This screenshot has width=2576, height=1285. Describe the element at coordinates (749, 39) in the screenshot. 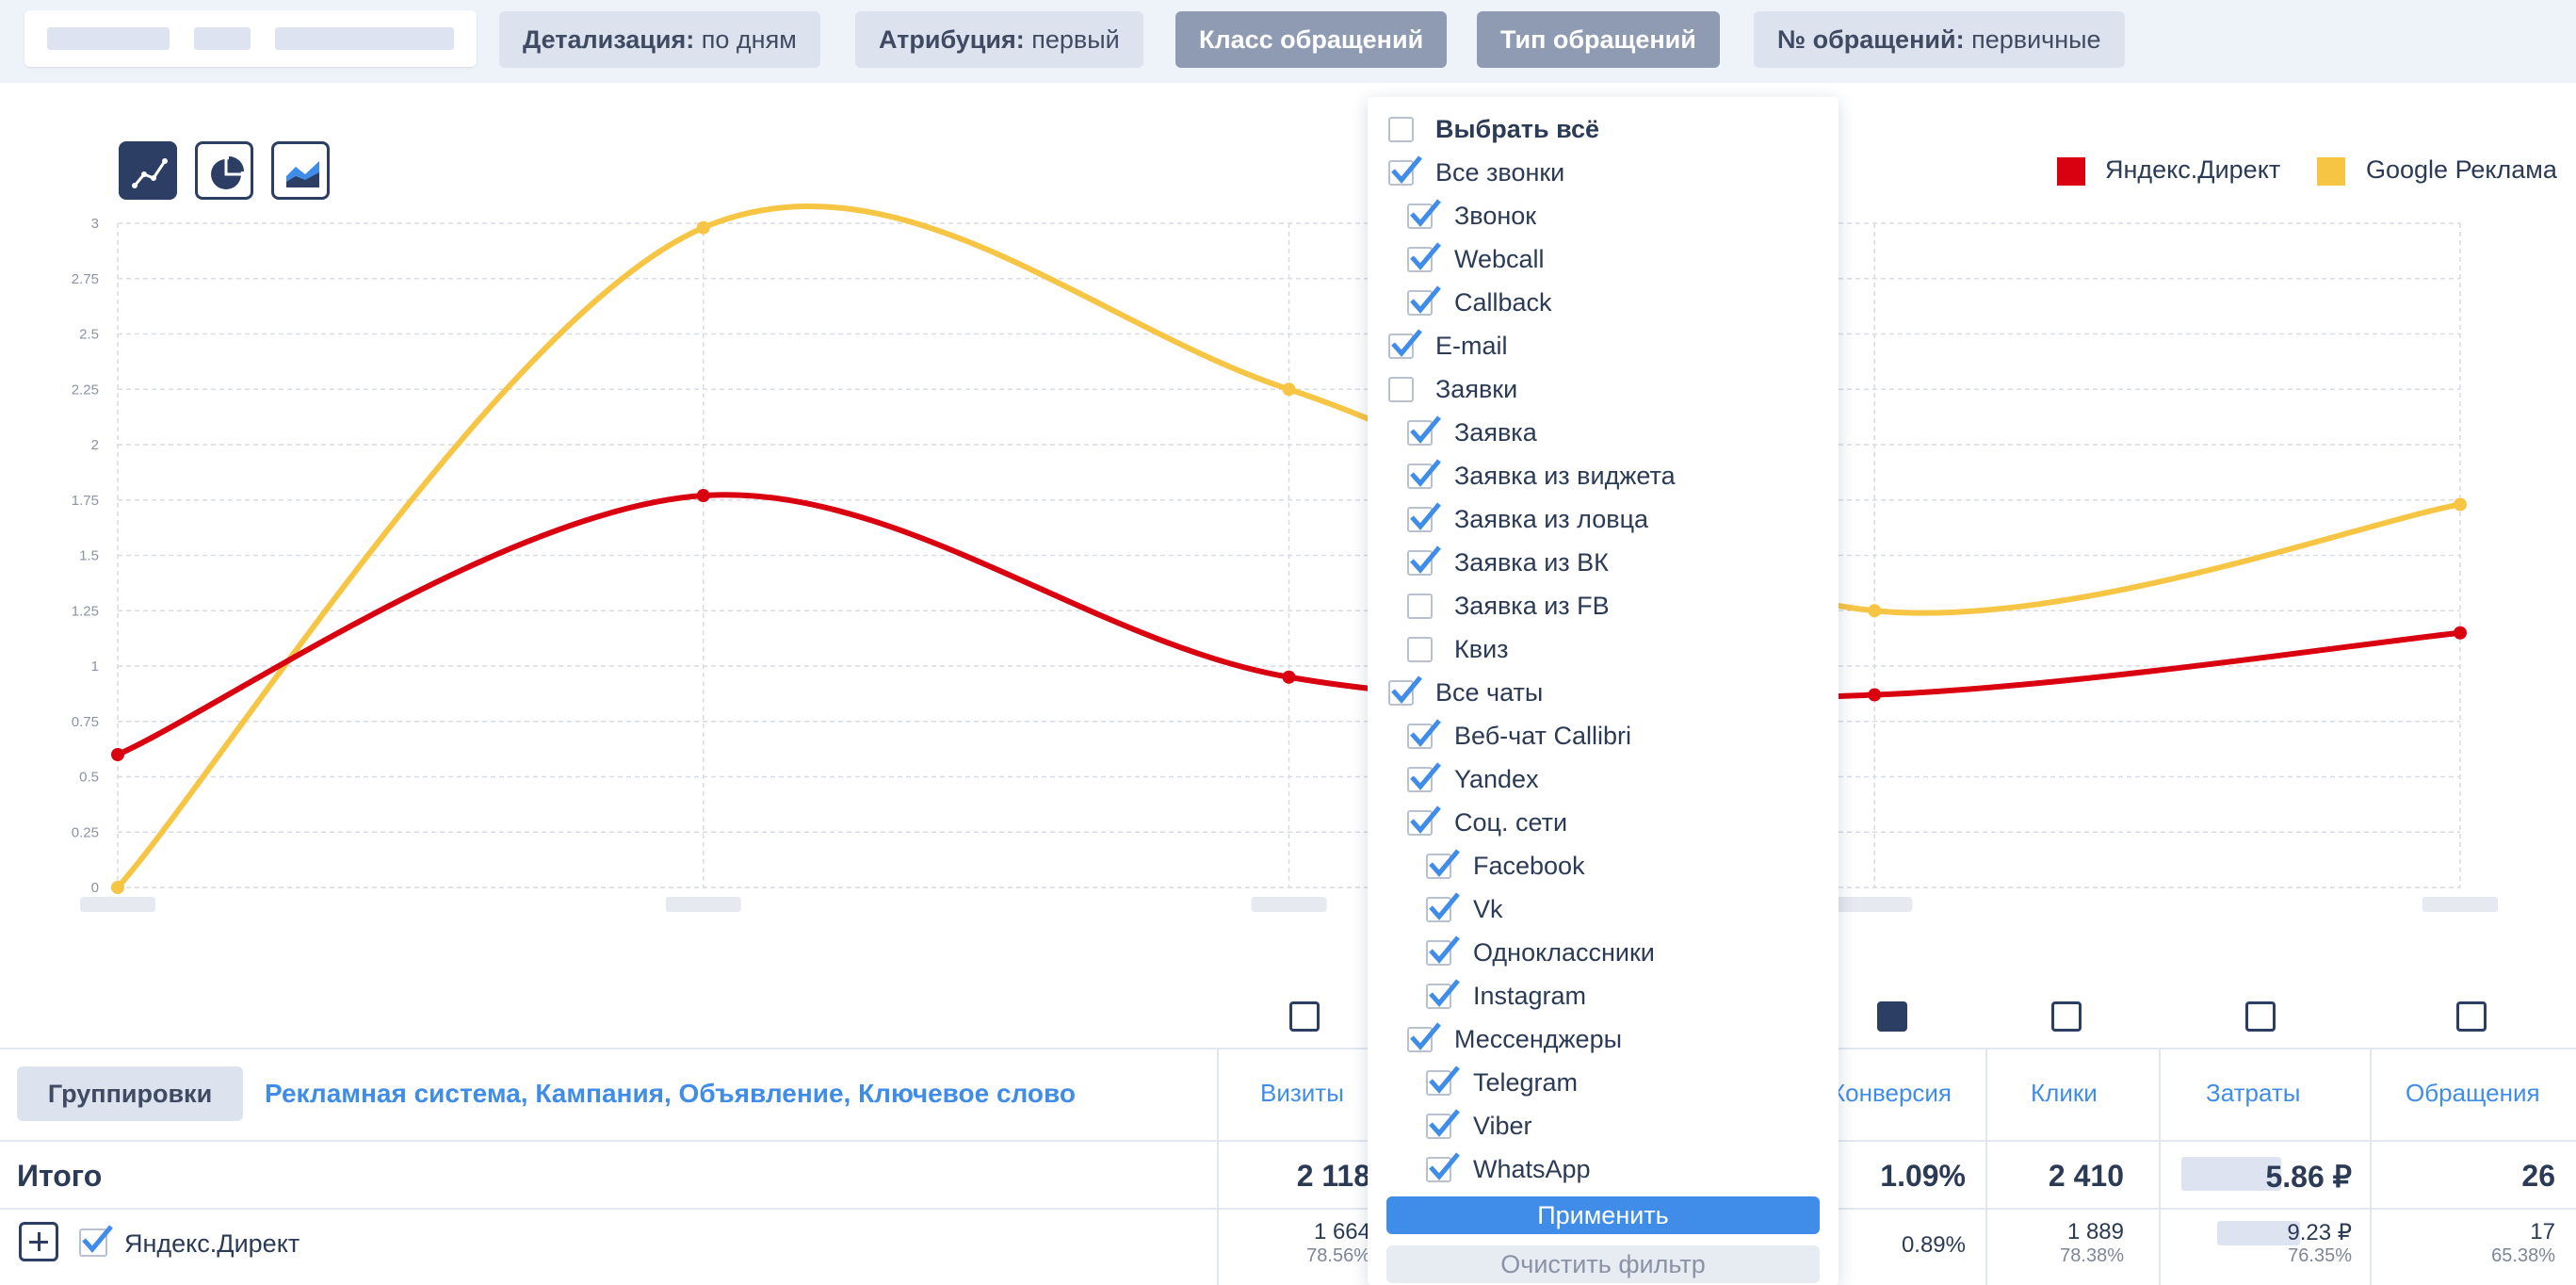

I see `detail-value: по дням` at that location.